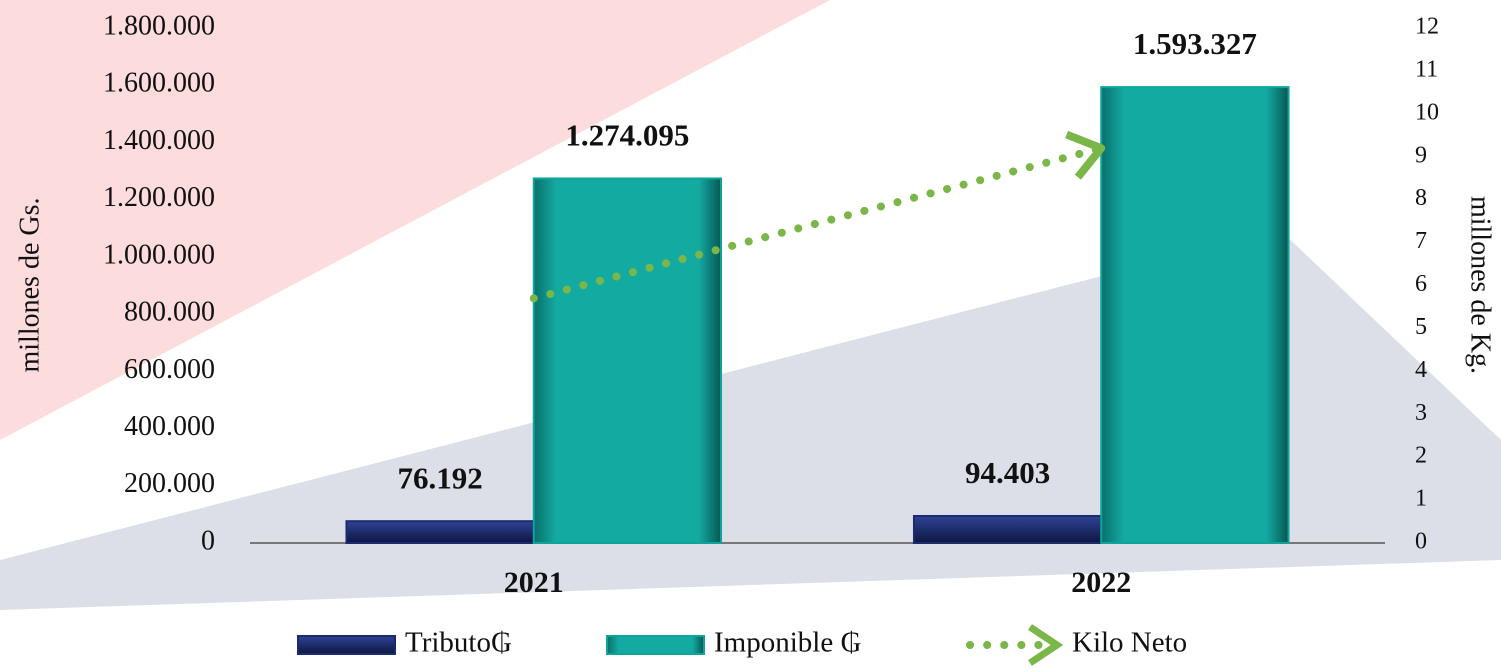 This screenshot has width=1501, height=672. I want to click on y-tick-label: 1.400.000, so click(159, 140).